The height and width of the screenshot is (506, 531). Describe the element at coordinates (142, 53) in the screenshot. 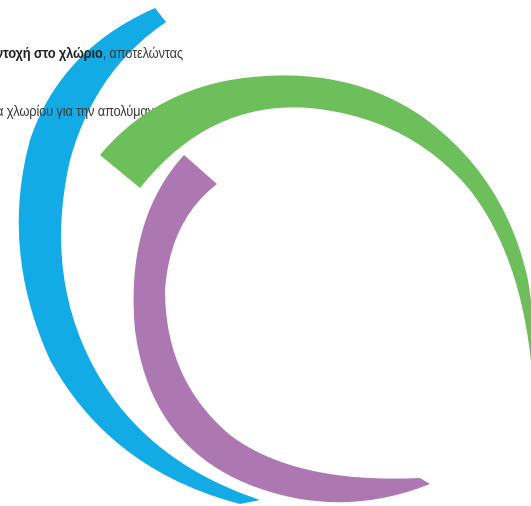

I see `line1-rest: , αποτελώντας` at that location.